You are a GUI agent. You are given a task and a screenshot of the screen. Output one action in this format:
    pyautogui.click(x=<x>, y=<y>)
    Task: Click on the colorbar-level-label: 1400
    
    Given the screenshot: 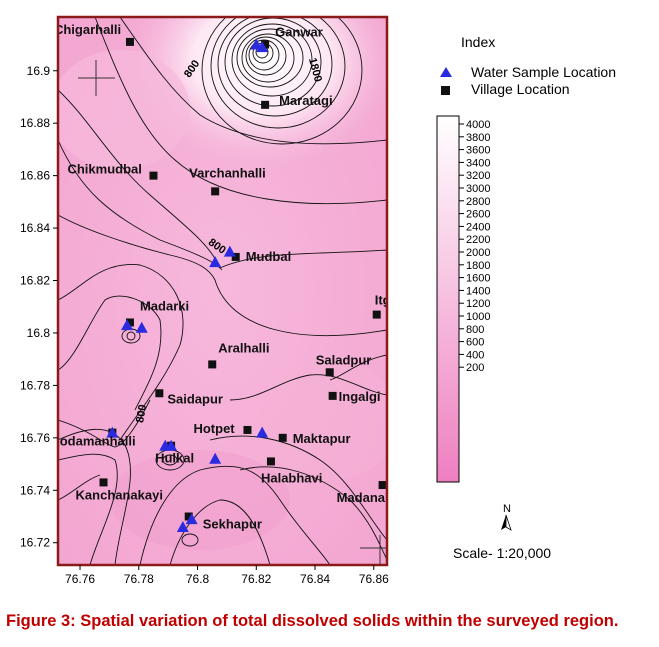 What is the action you would take?
    pyautogui.click(x=478, y=291)
    